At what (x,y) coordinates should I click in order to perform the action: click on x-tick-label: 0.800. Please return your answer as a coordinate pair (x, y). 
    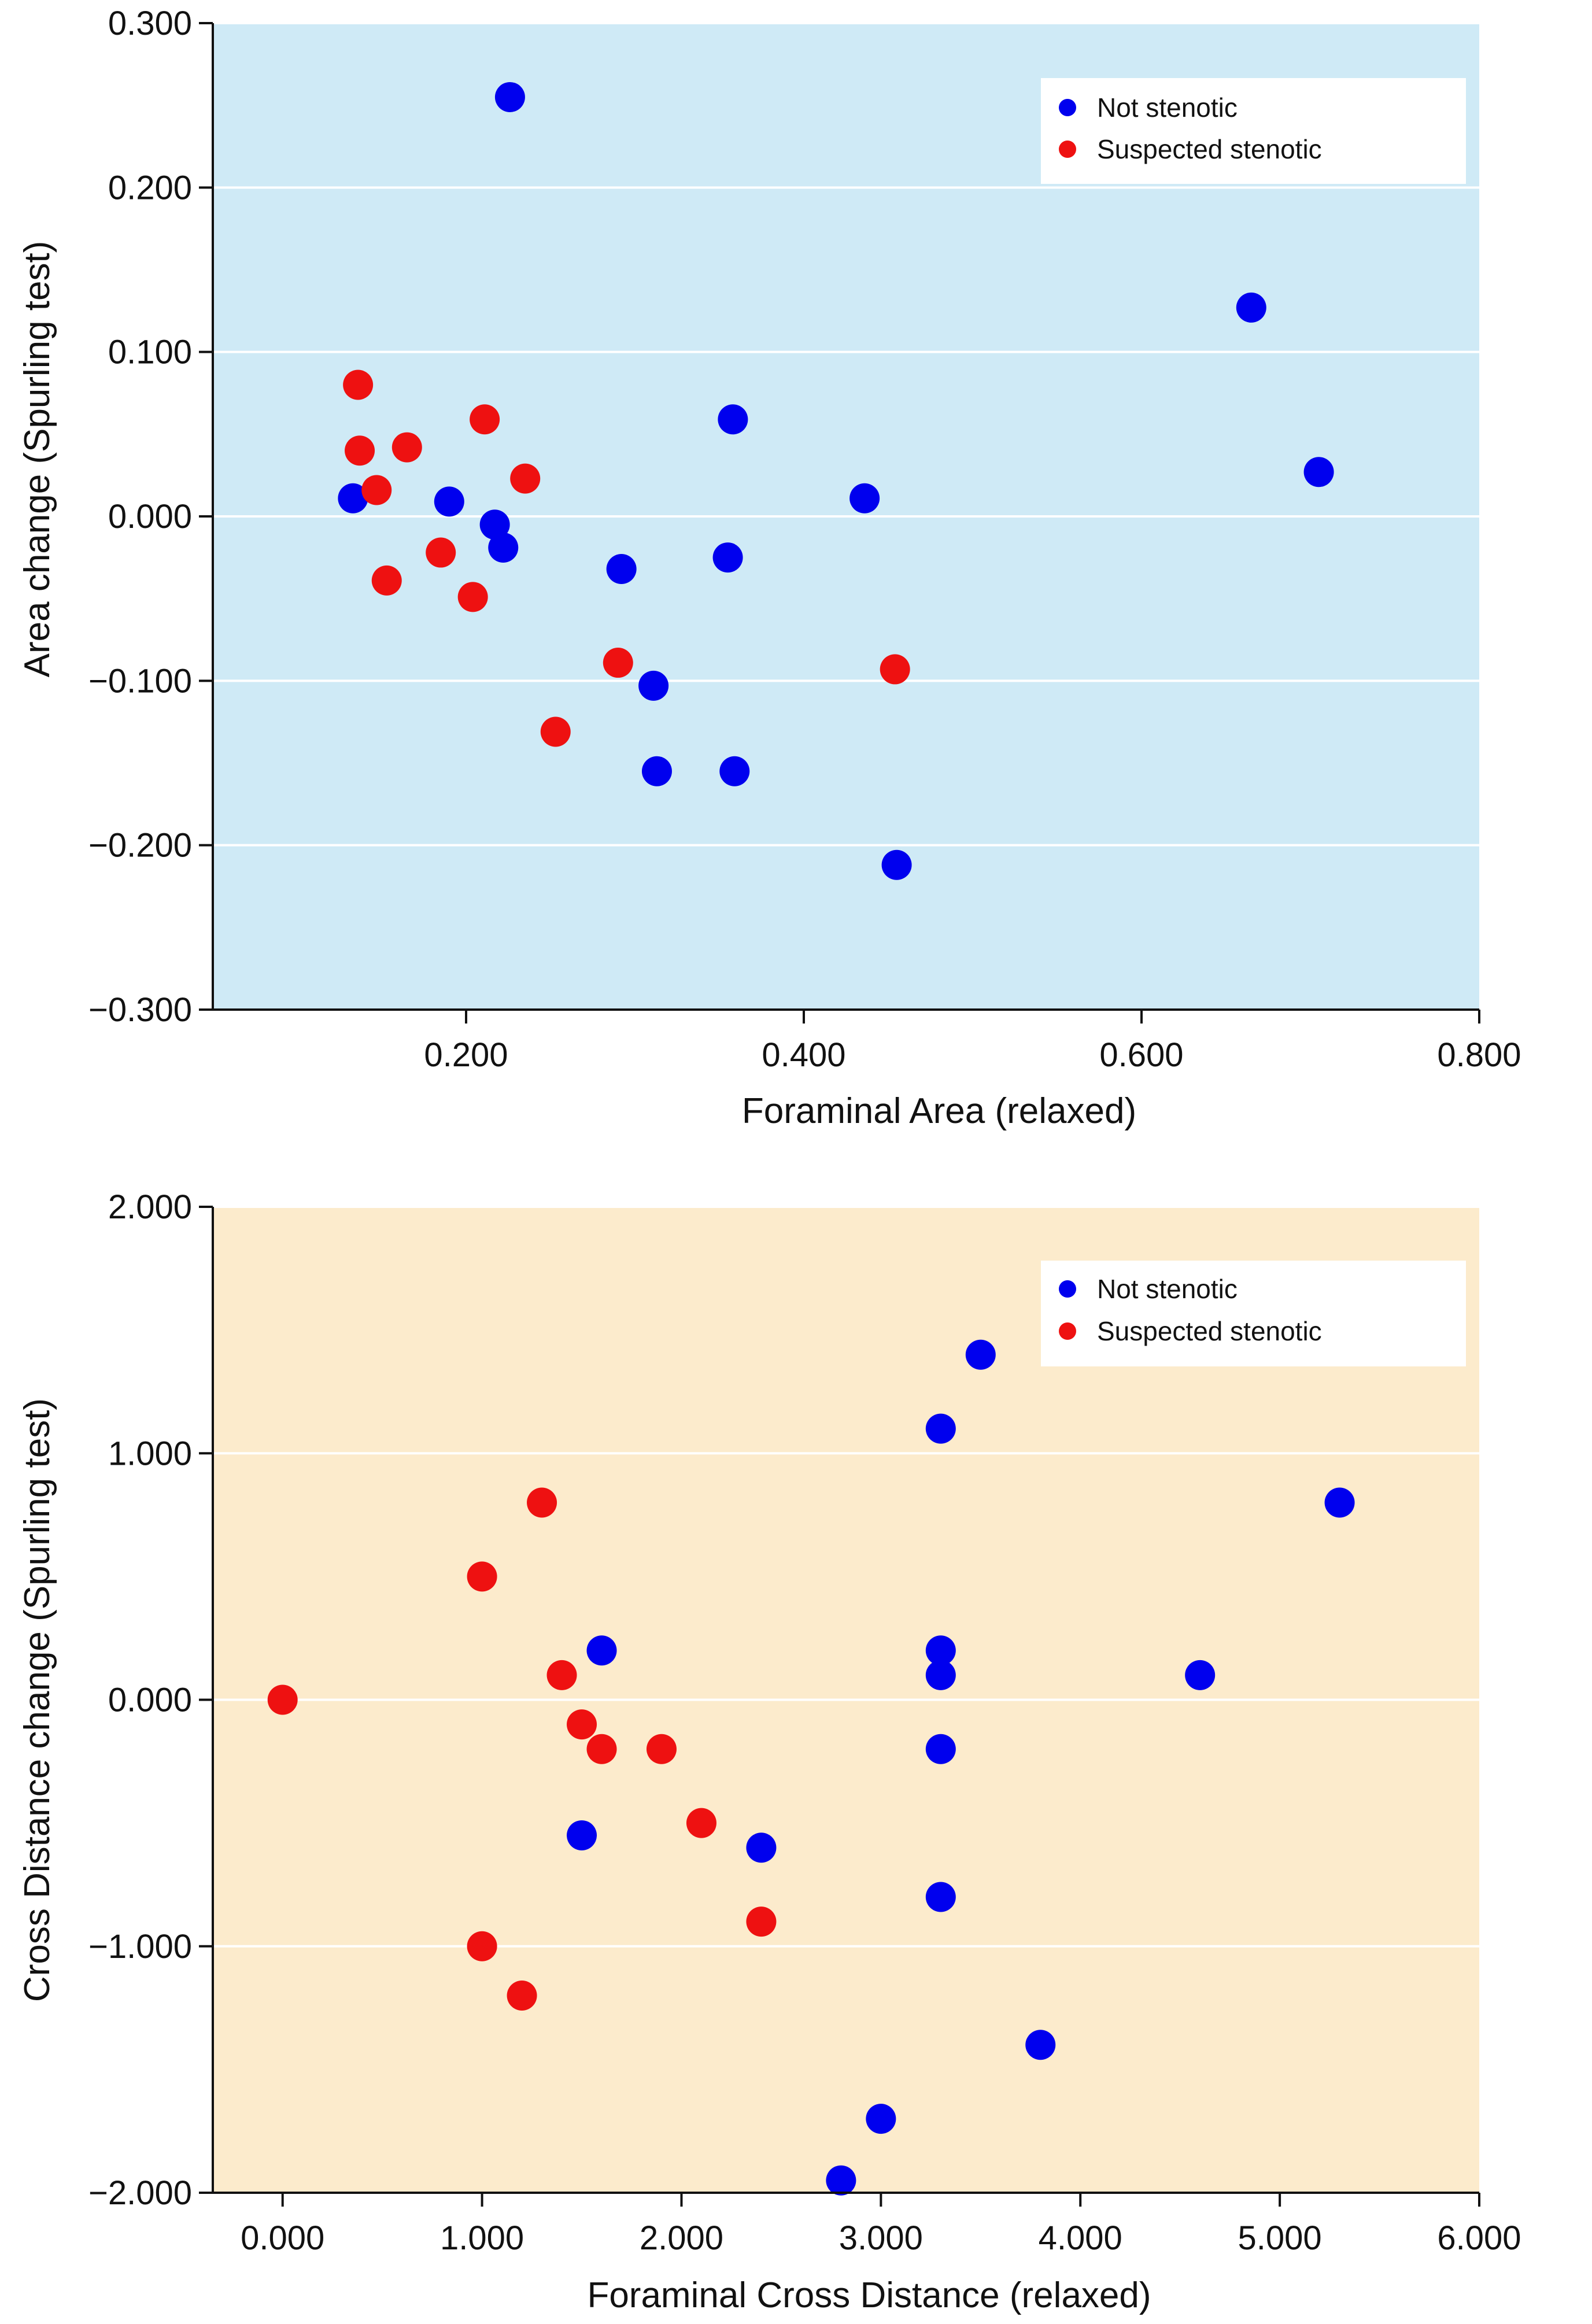
    Looking at the image, I should click on (1479, 1055).